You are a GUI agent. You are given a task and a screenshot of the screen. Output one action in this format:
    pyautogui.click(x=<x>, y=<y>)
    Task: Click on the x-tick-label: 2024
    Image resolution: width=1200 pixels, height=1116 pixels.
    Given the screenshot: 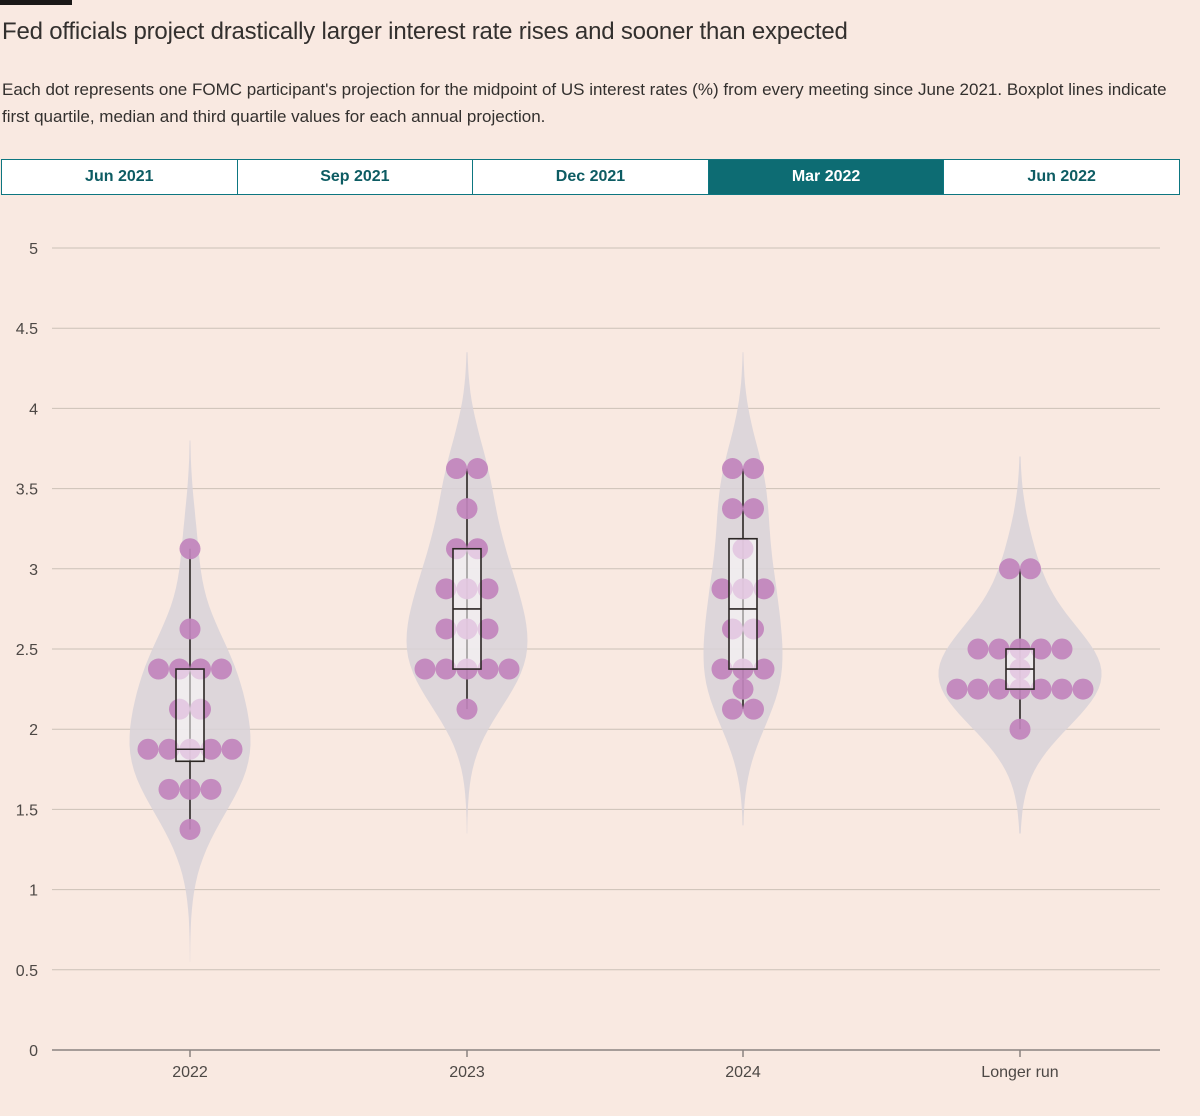 What is the action you would take?
    pyautogui.click(x=743, y=1072)
    